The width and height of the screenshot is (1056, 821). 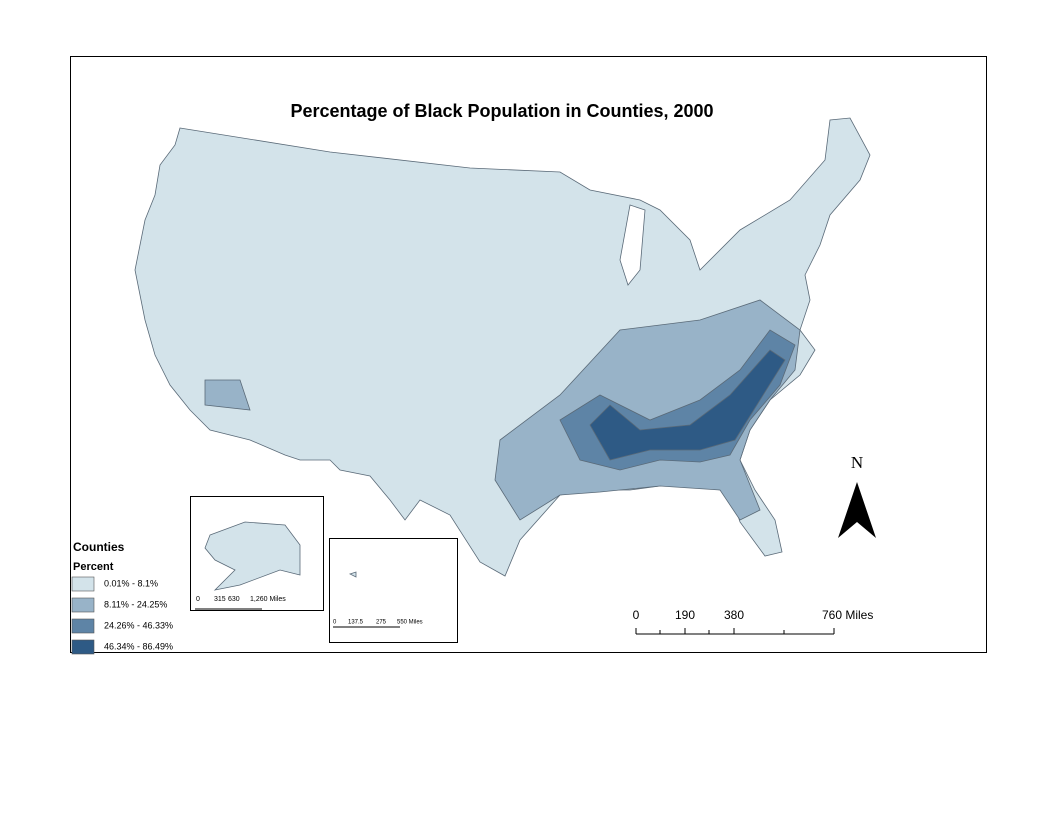 I want to click on hawaii-scale-label: 275, so click(x=381, y=623).